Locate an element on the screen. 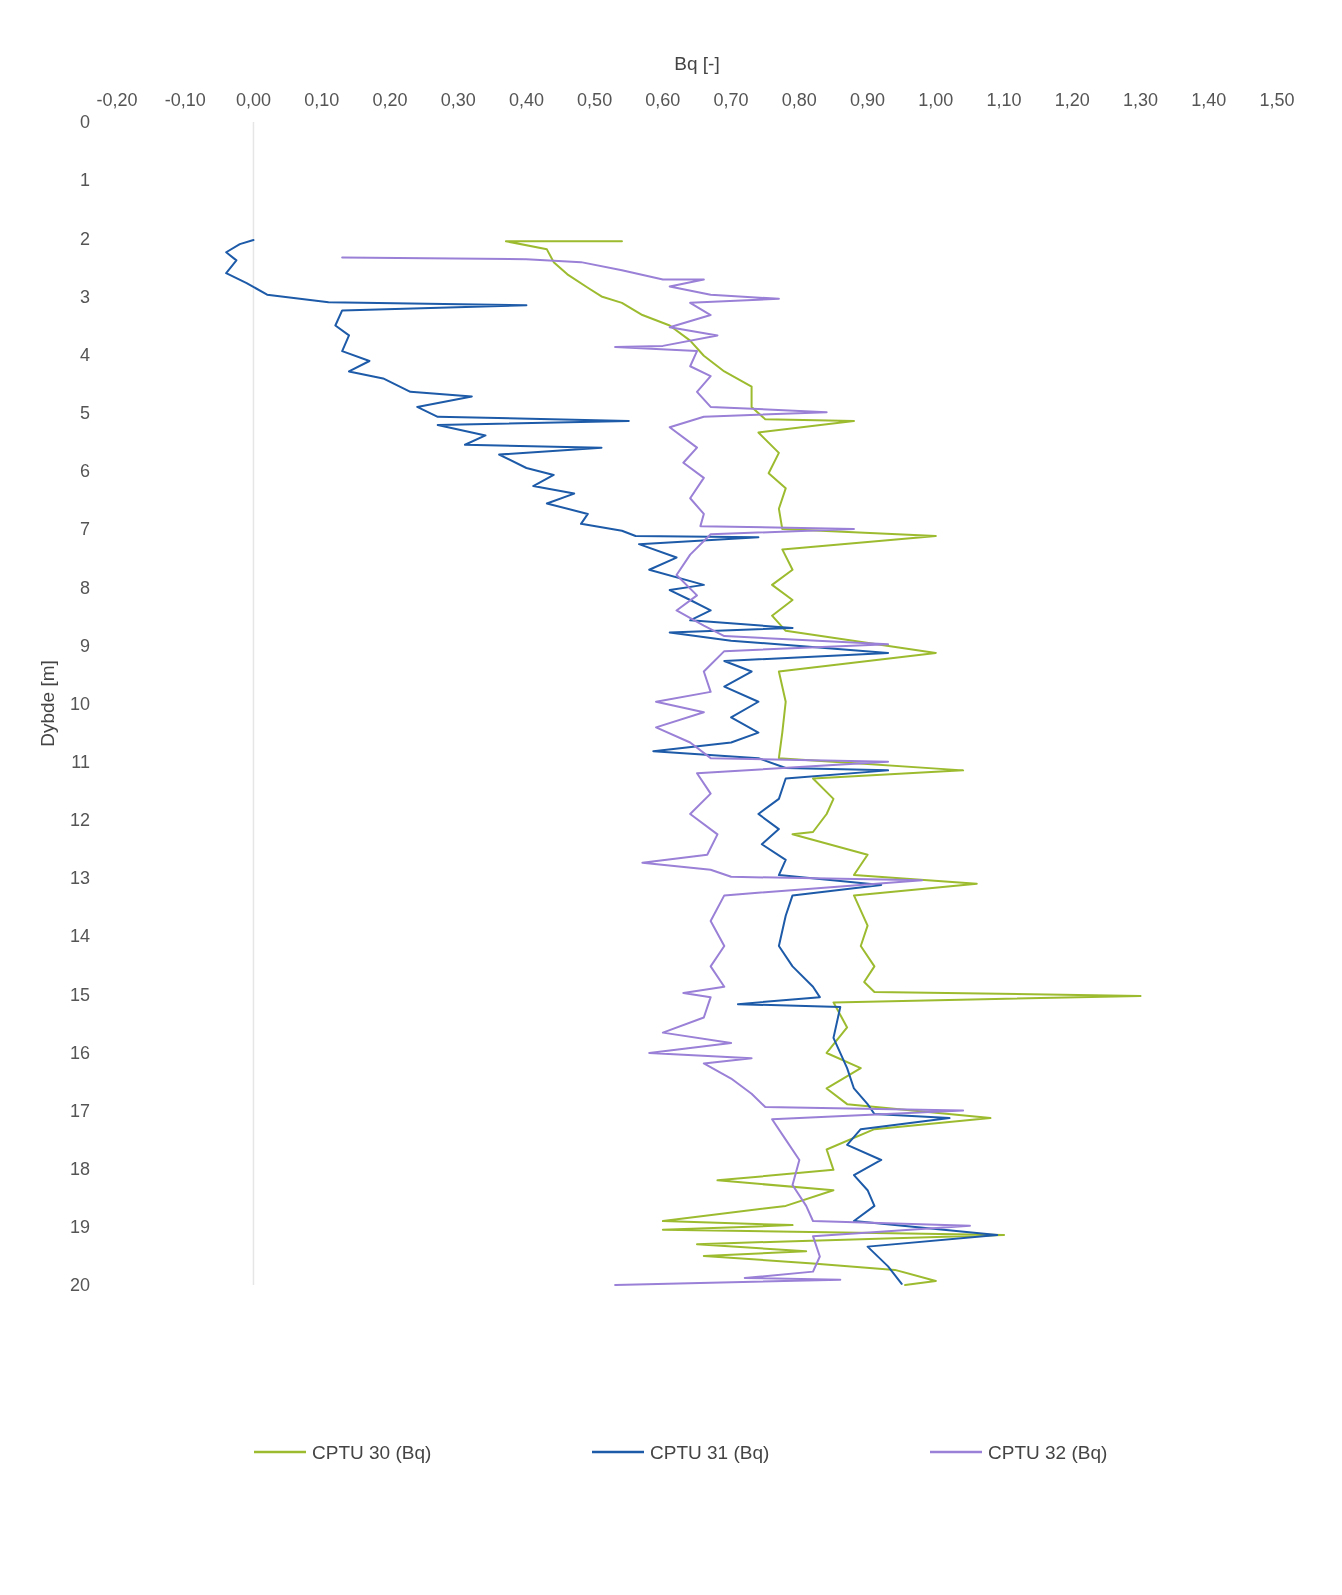  x-tick-label: -0,20 is located at coordinates (117, 100).